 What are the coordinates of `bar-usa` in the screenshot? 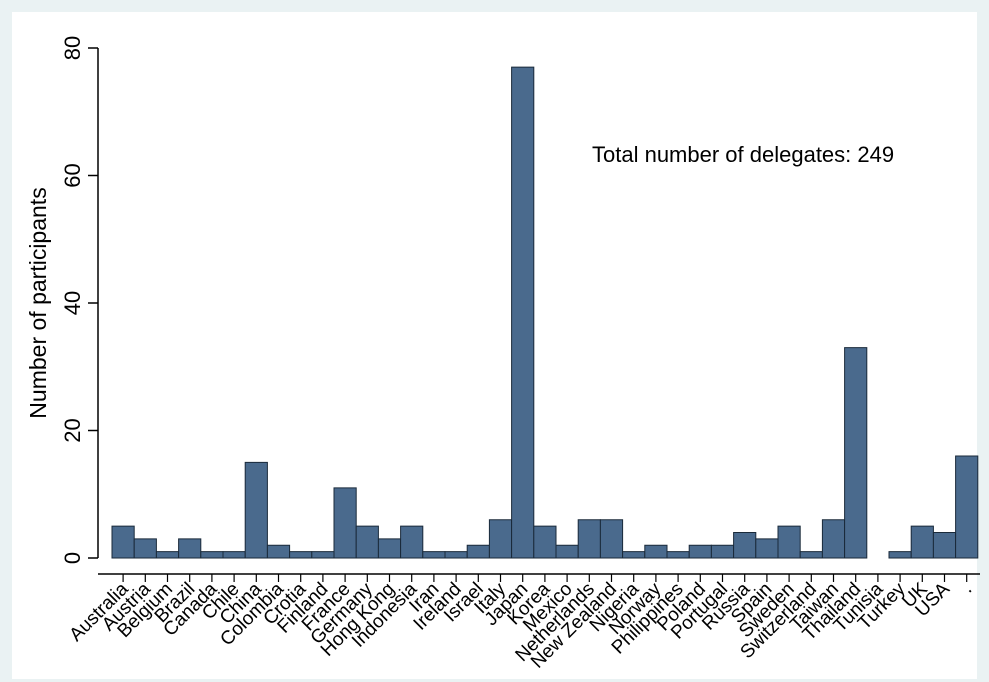 It's located at (944, 545).